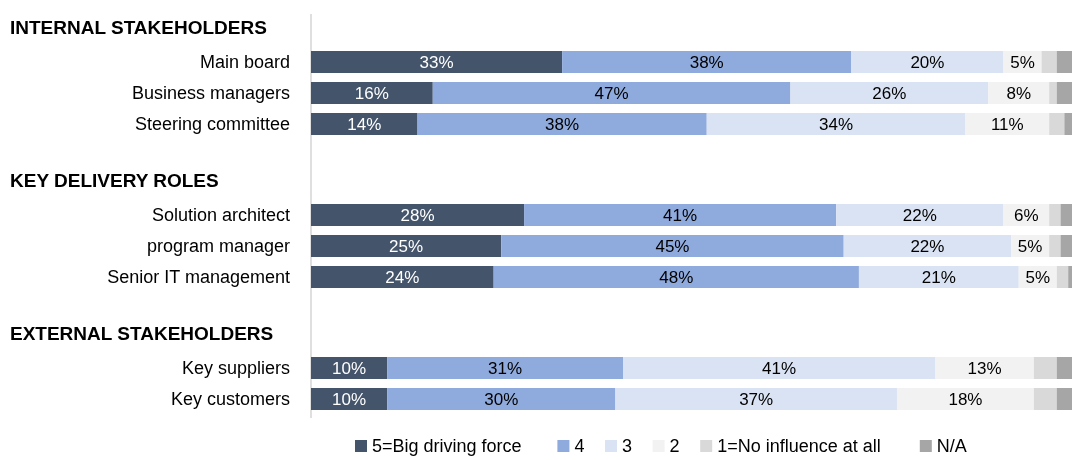  Describe the element at coordinates (799, 446) in the screenshot. I see `legend-label: 1=No influence at all` at that location.